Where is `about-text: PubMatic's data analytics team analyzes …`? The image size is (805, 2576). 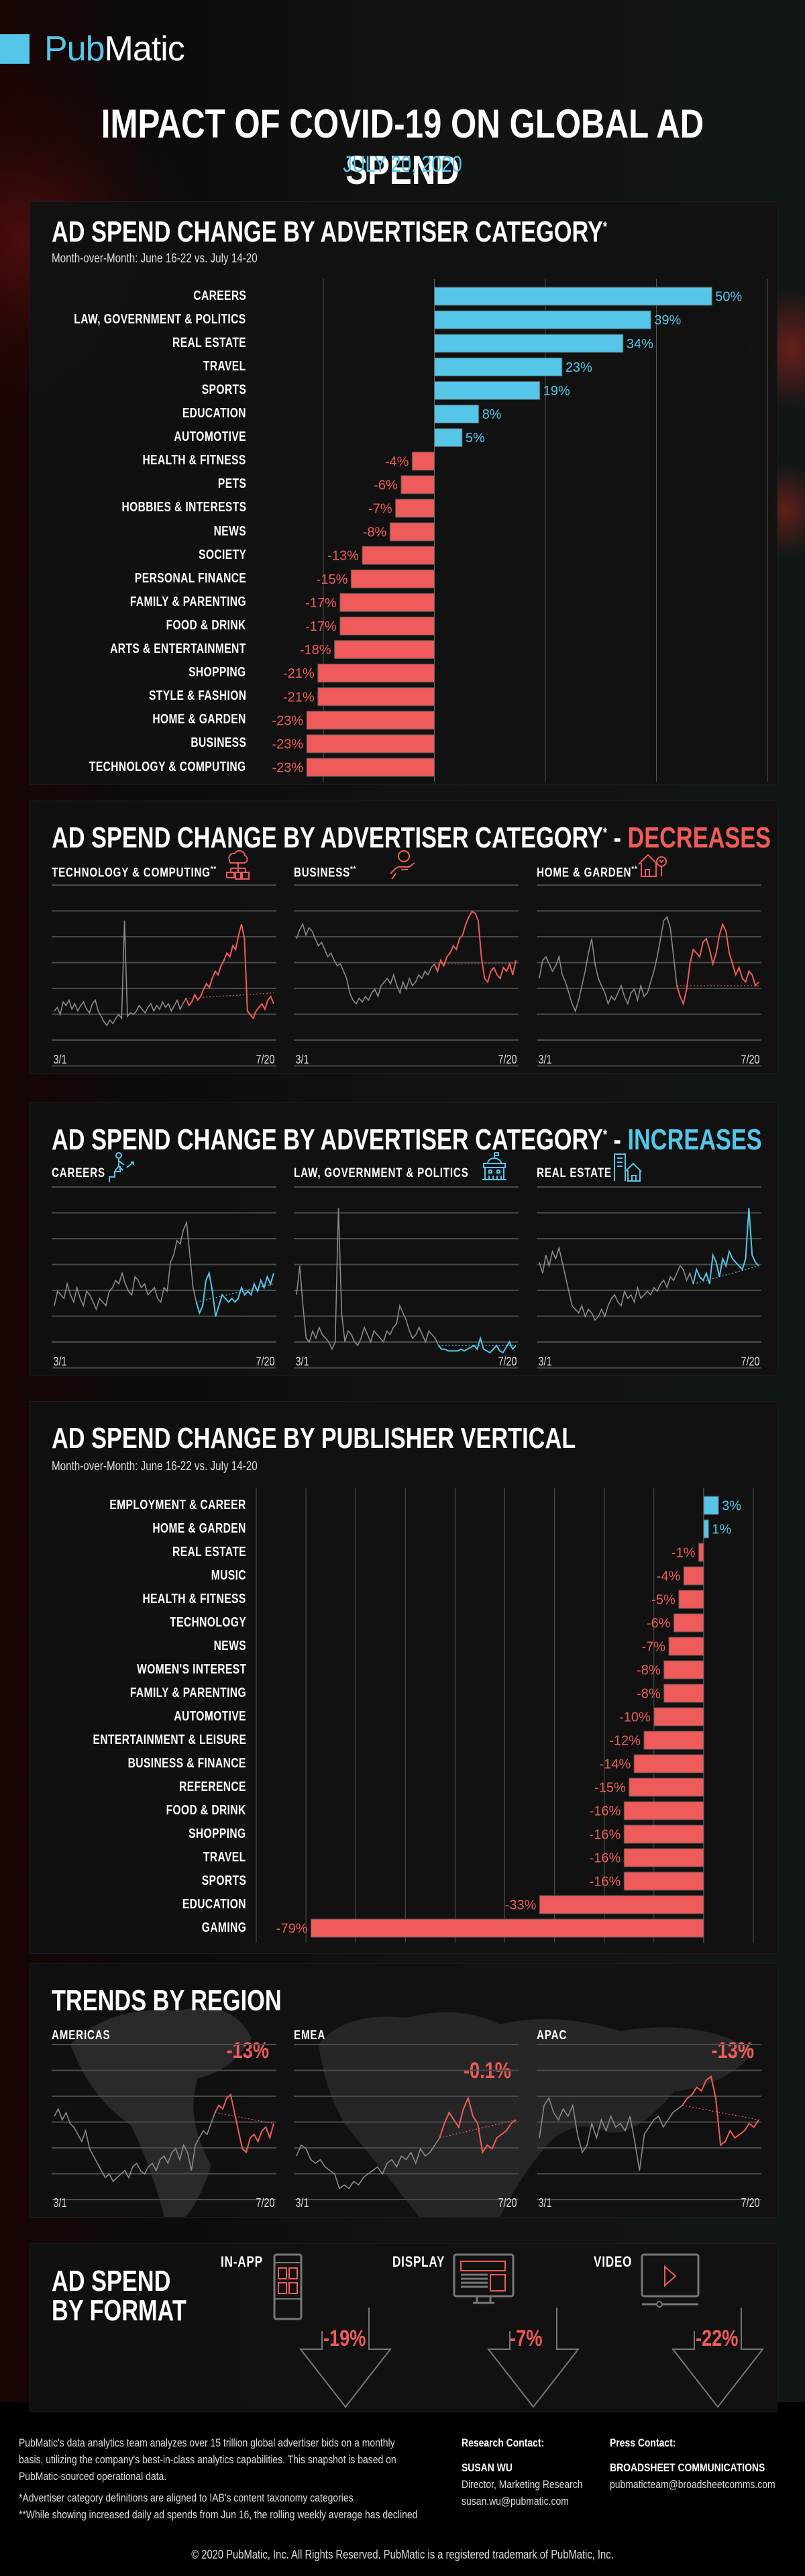
about-text: PubMatic's data analytics team analyzes … is located at coordinates (207, 2459).